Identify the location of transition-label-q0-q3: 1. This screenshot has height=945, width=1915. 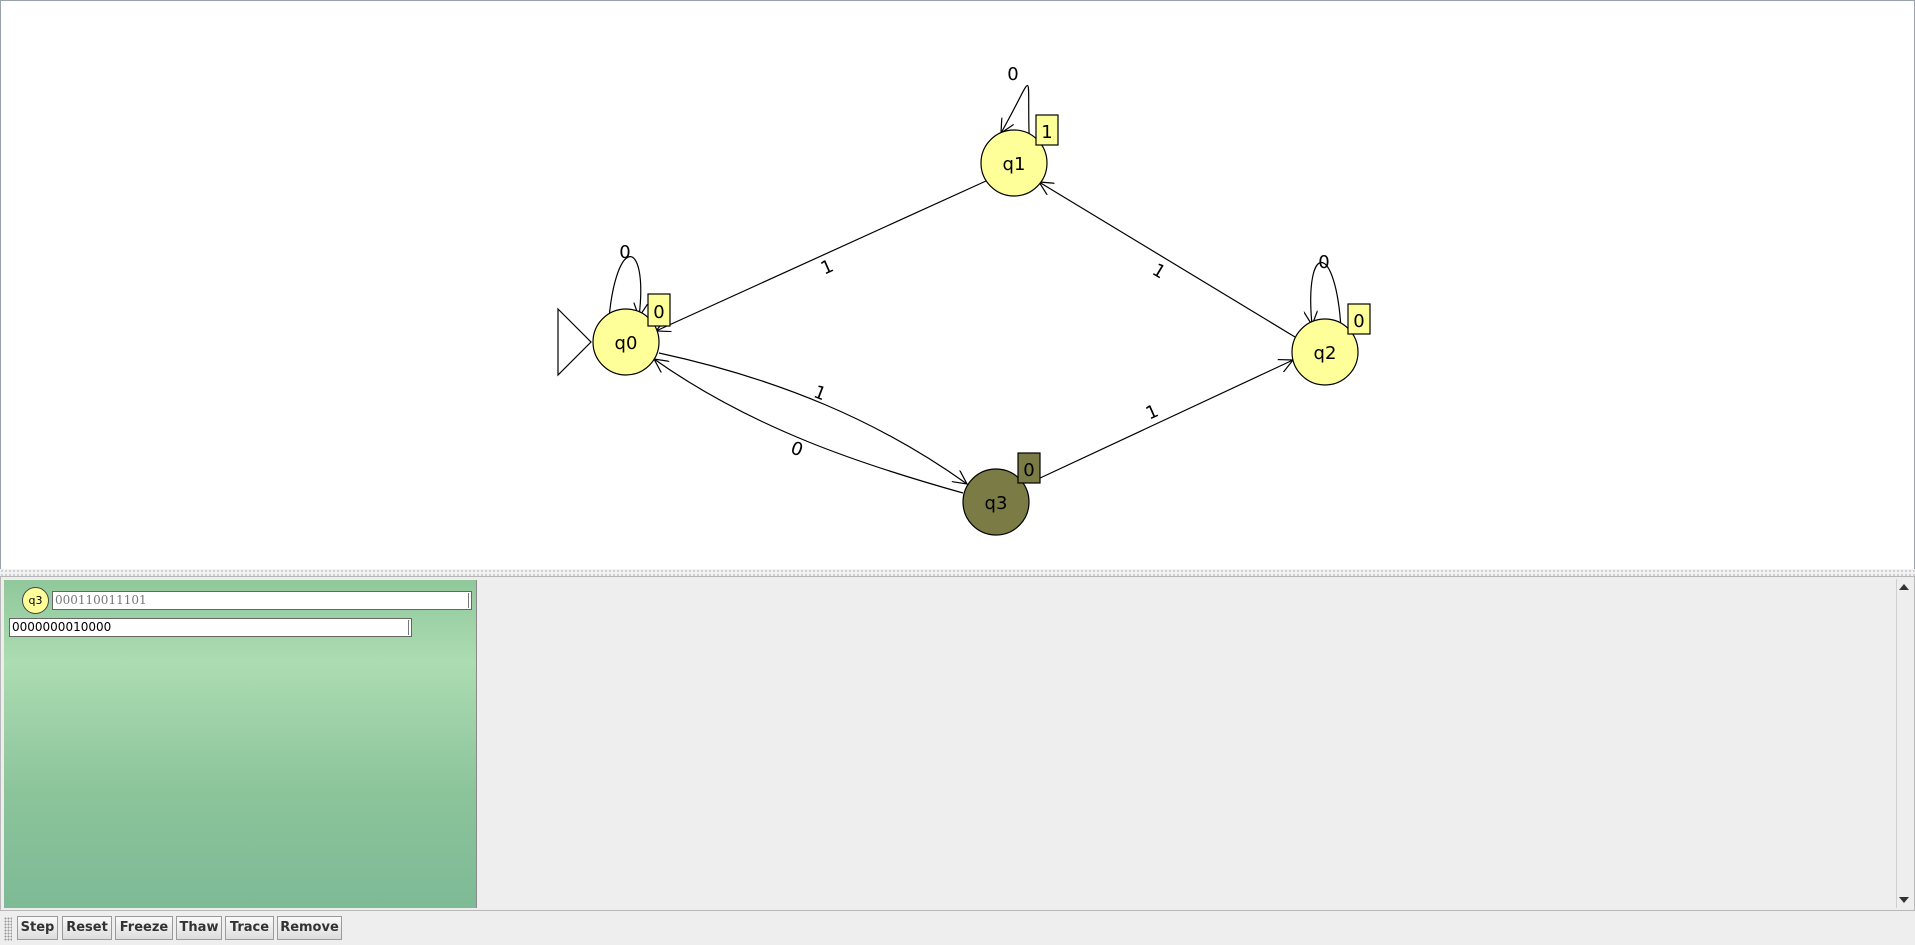
(820, 394).